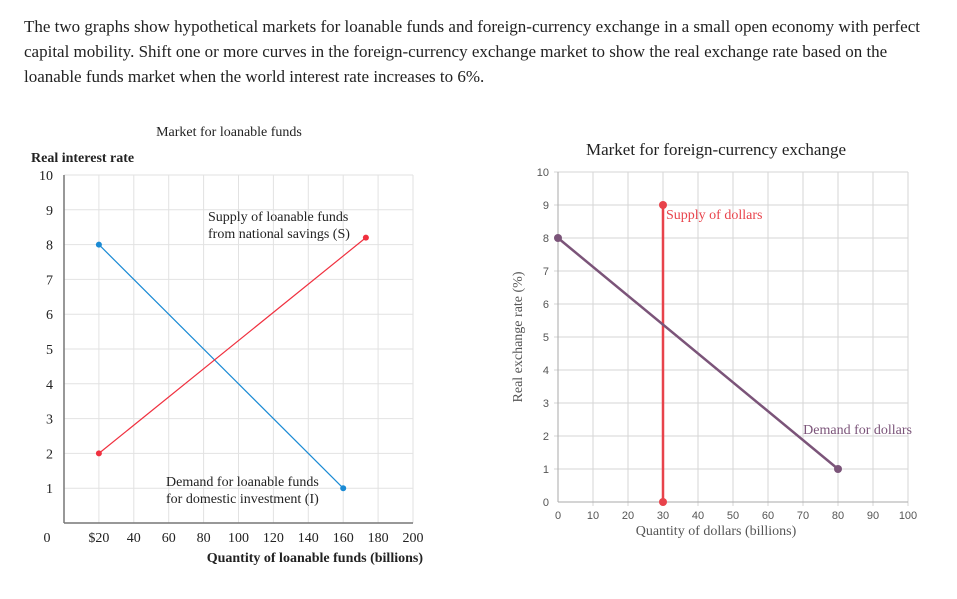 The width and height of the screenshot is (957, 599). What do you see at coordinates (279, 234) in the screenshot?
I see `series-label: from national savings (S)` at bounding box center [279, 234].